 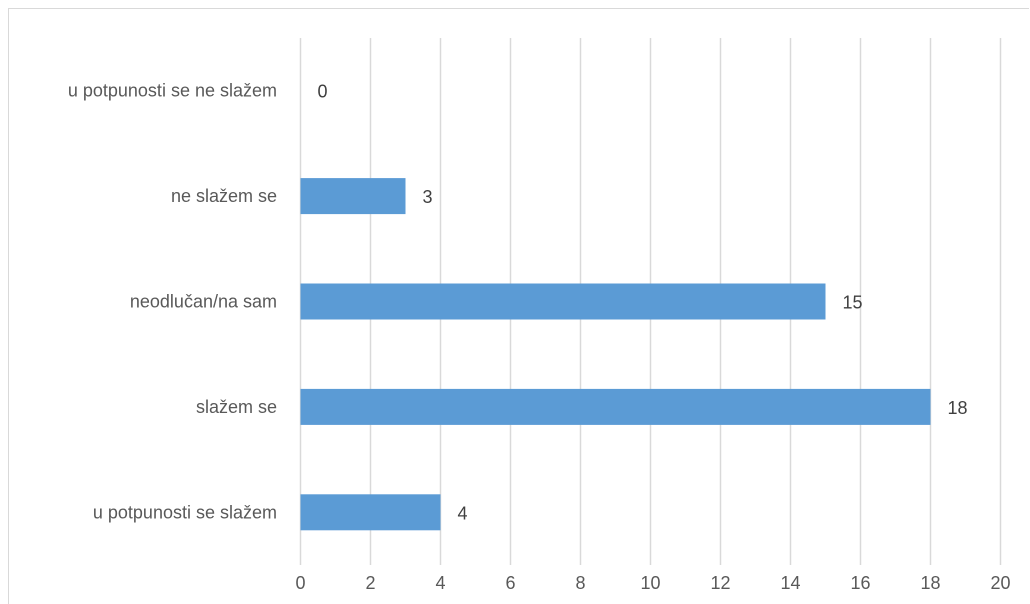 I want to click on data-label: 3, so click(x=428, y=197).